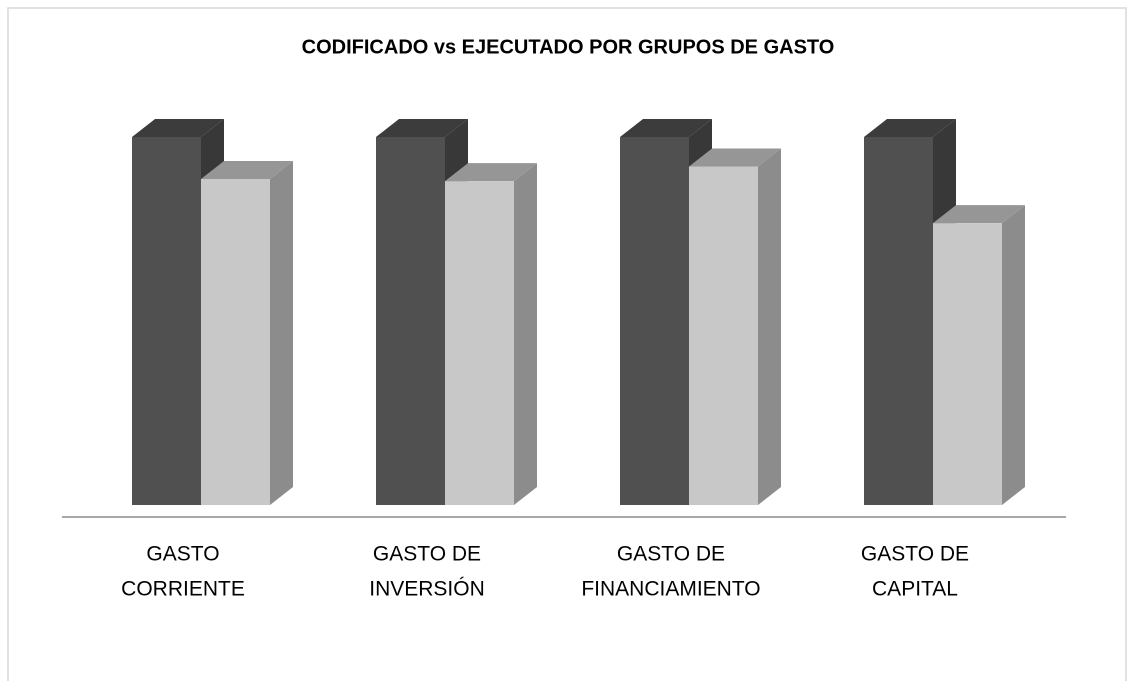 This screenshot has height=681, width=1136. Describe the element at coordinates (183, 589) in the screenshot. I see `x-tick-label: CORRIENTE` at that location.